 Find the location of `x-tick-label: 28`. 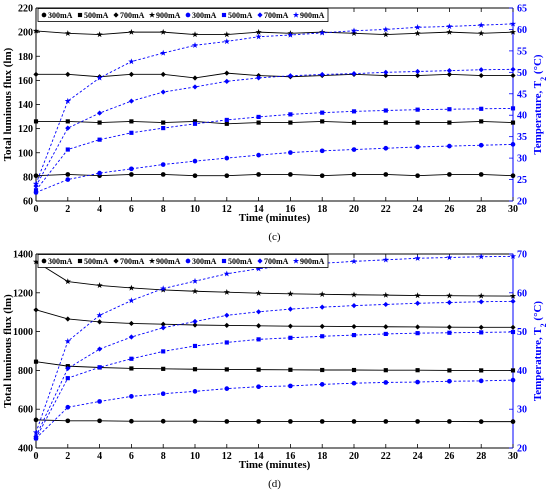

x-tick-label: 28 is located at coordinates (481, 209).